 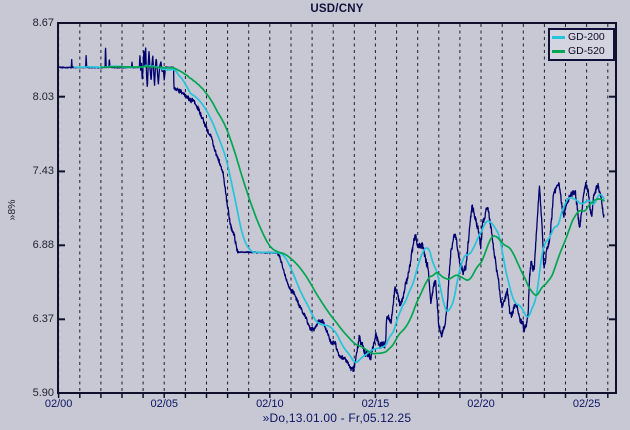 I want to click on y-tick-label: 8.67, so click(x=43, y=23).